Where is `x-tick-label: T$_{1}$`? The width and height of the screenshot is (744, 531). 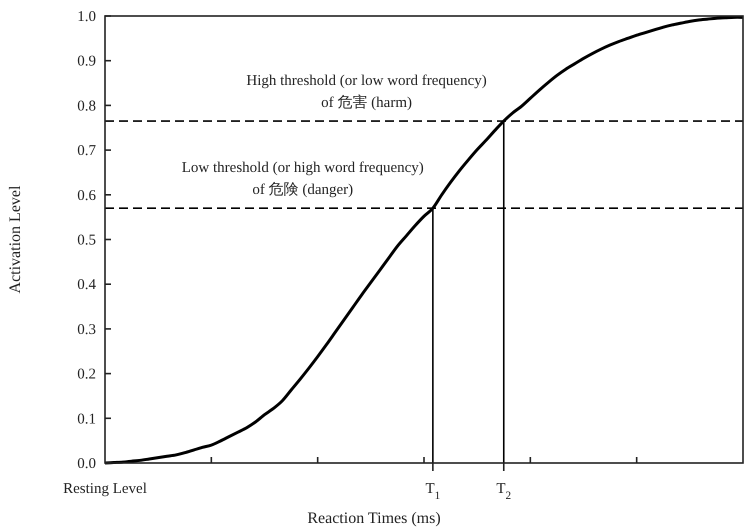 x-tick-label: T$_{1}$ is located at coordinates (432, 491).